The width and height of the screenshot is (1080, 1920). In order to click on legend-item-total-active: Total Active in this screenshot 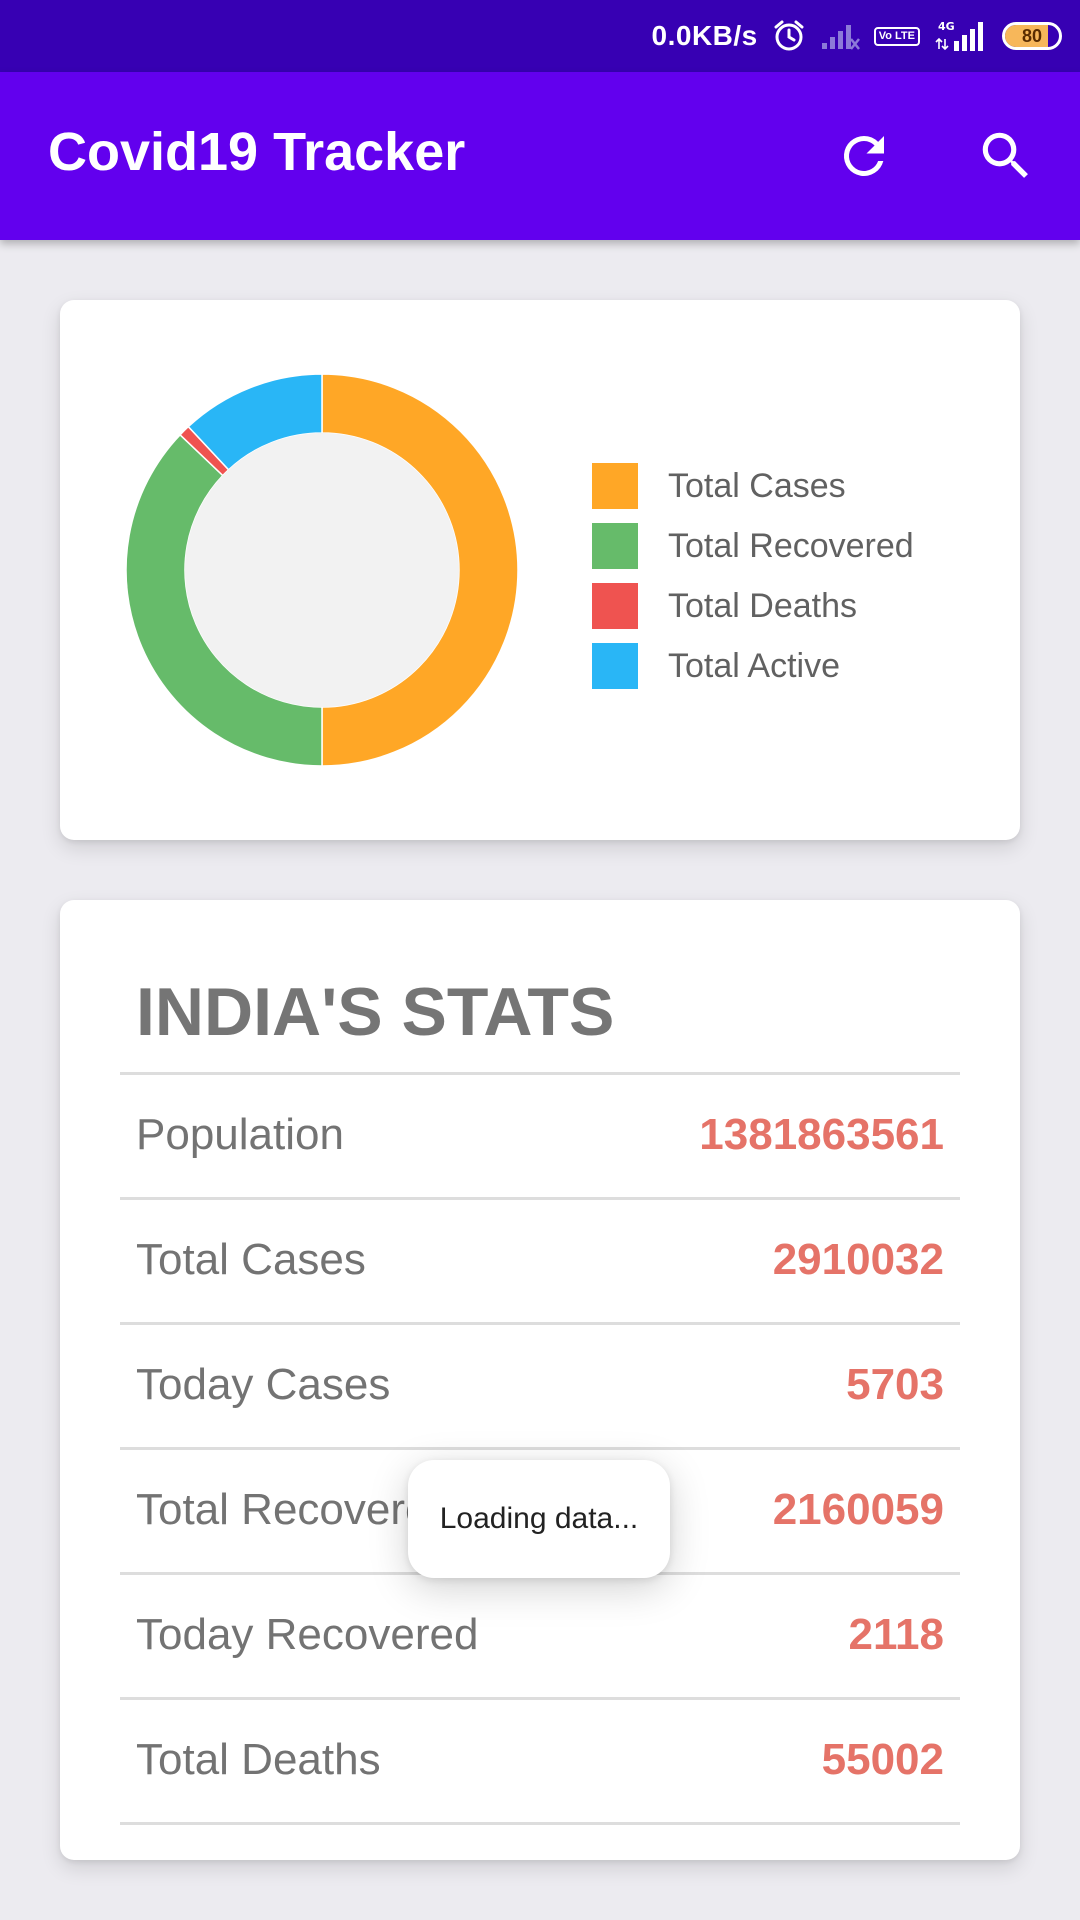, I will do `click(753, 666)`.